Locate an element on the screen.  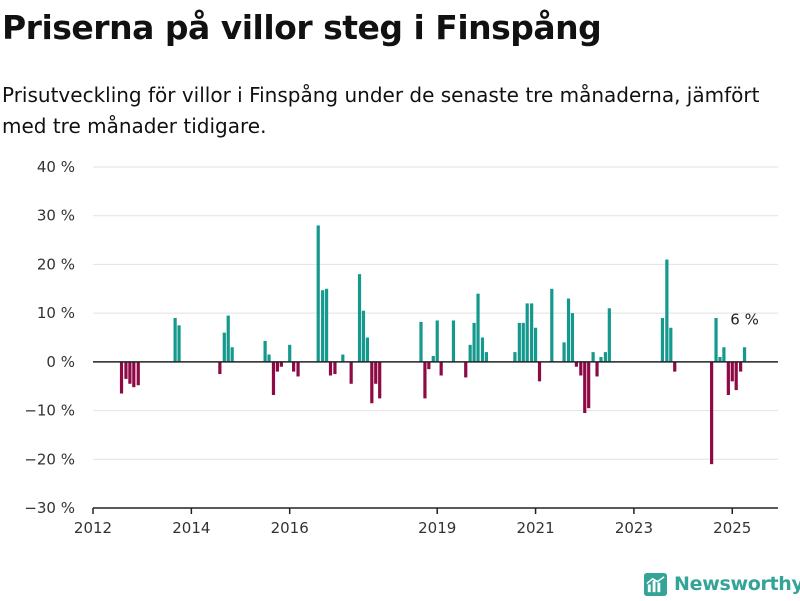
x-tick-label: 2021 is located at coordinates (535, 528).